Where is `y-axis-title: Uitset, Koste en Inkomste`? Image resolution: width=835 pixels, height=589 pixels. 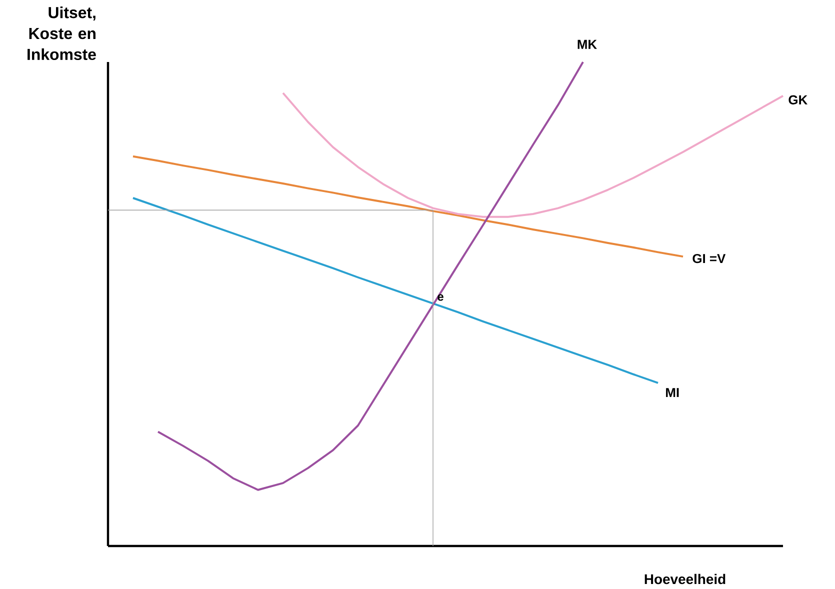 y-axis-title: Uitset, Koste en Inkomste is located at coordinates (62, 33).